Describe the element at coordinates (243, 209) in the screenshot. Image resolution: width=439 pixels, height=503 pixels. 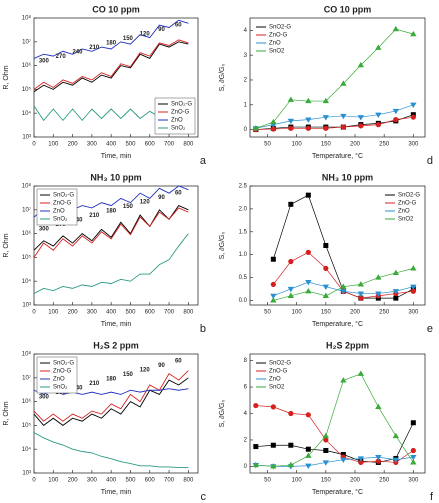
I see `y-tick-label: 2.0` at that location.